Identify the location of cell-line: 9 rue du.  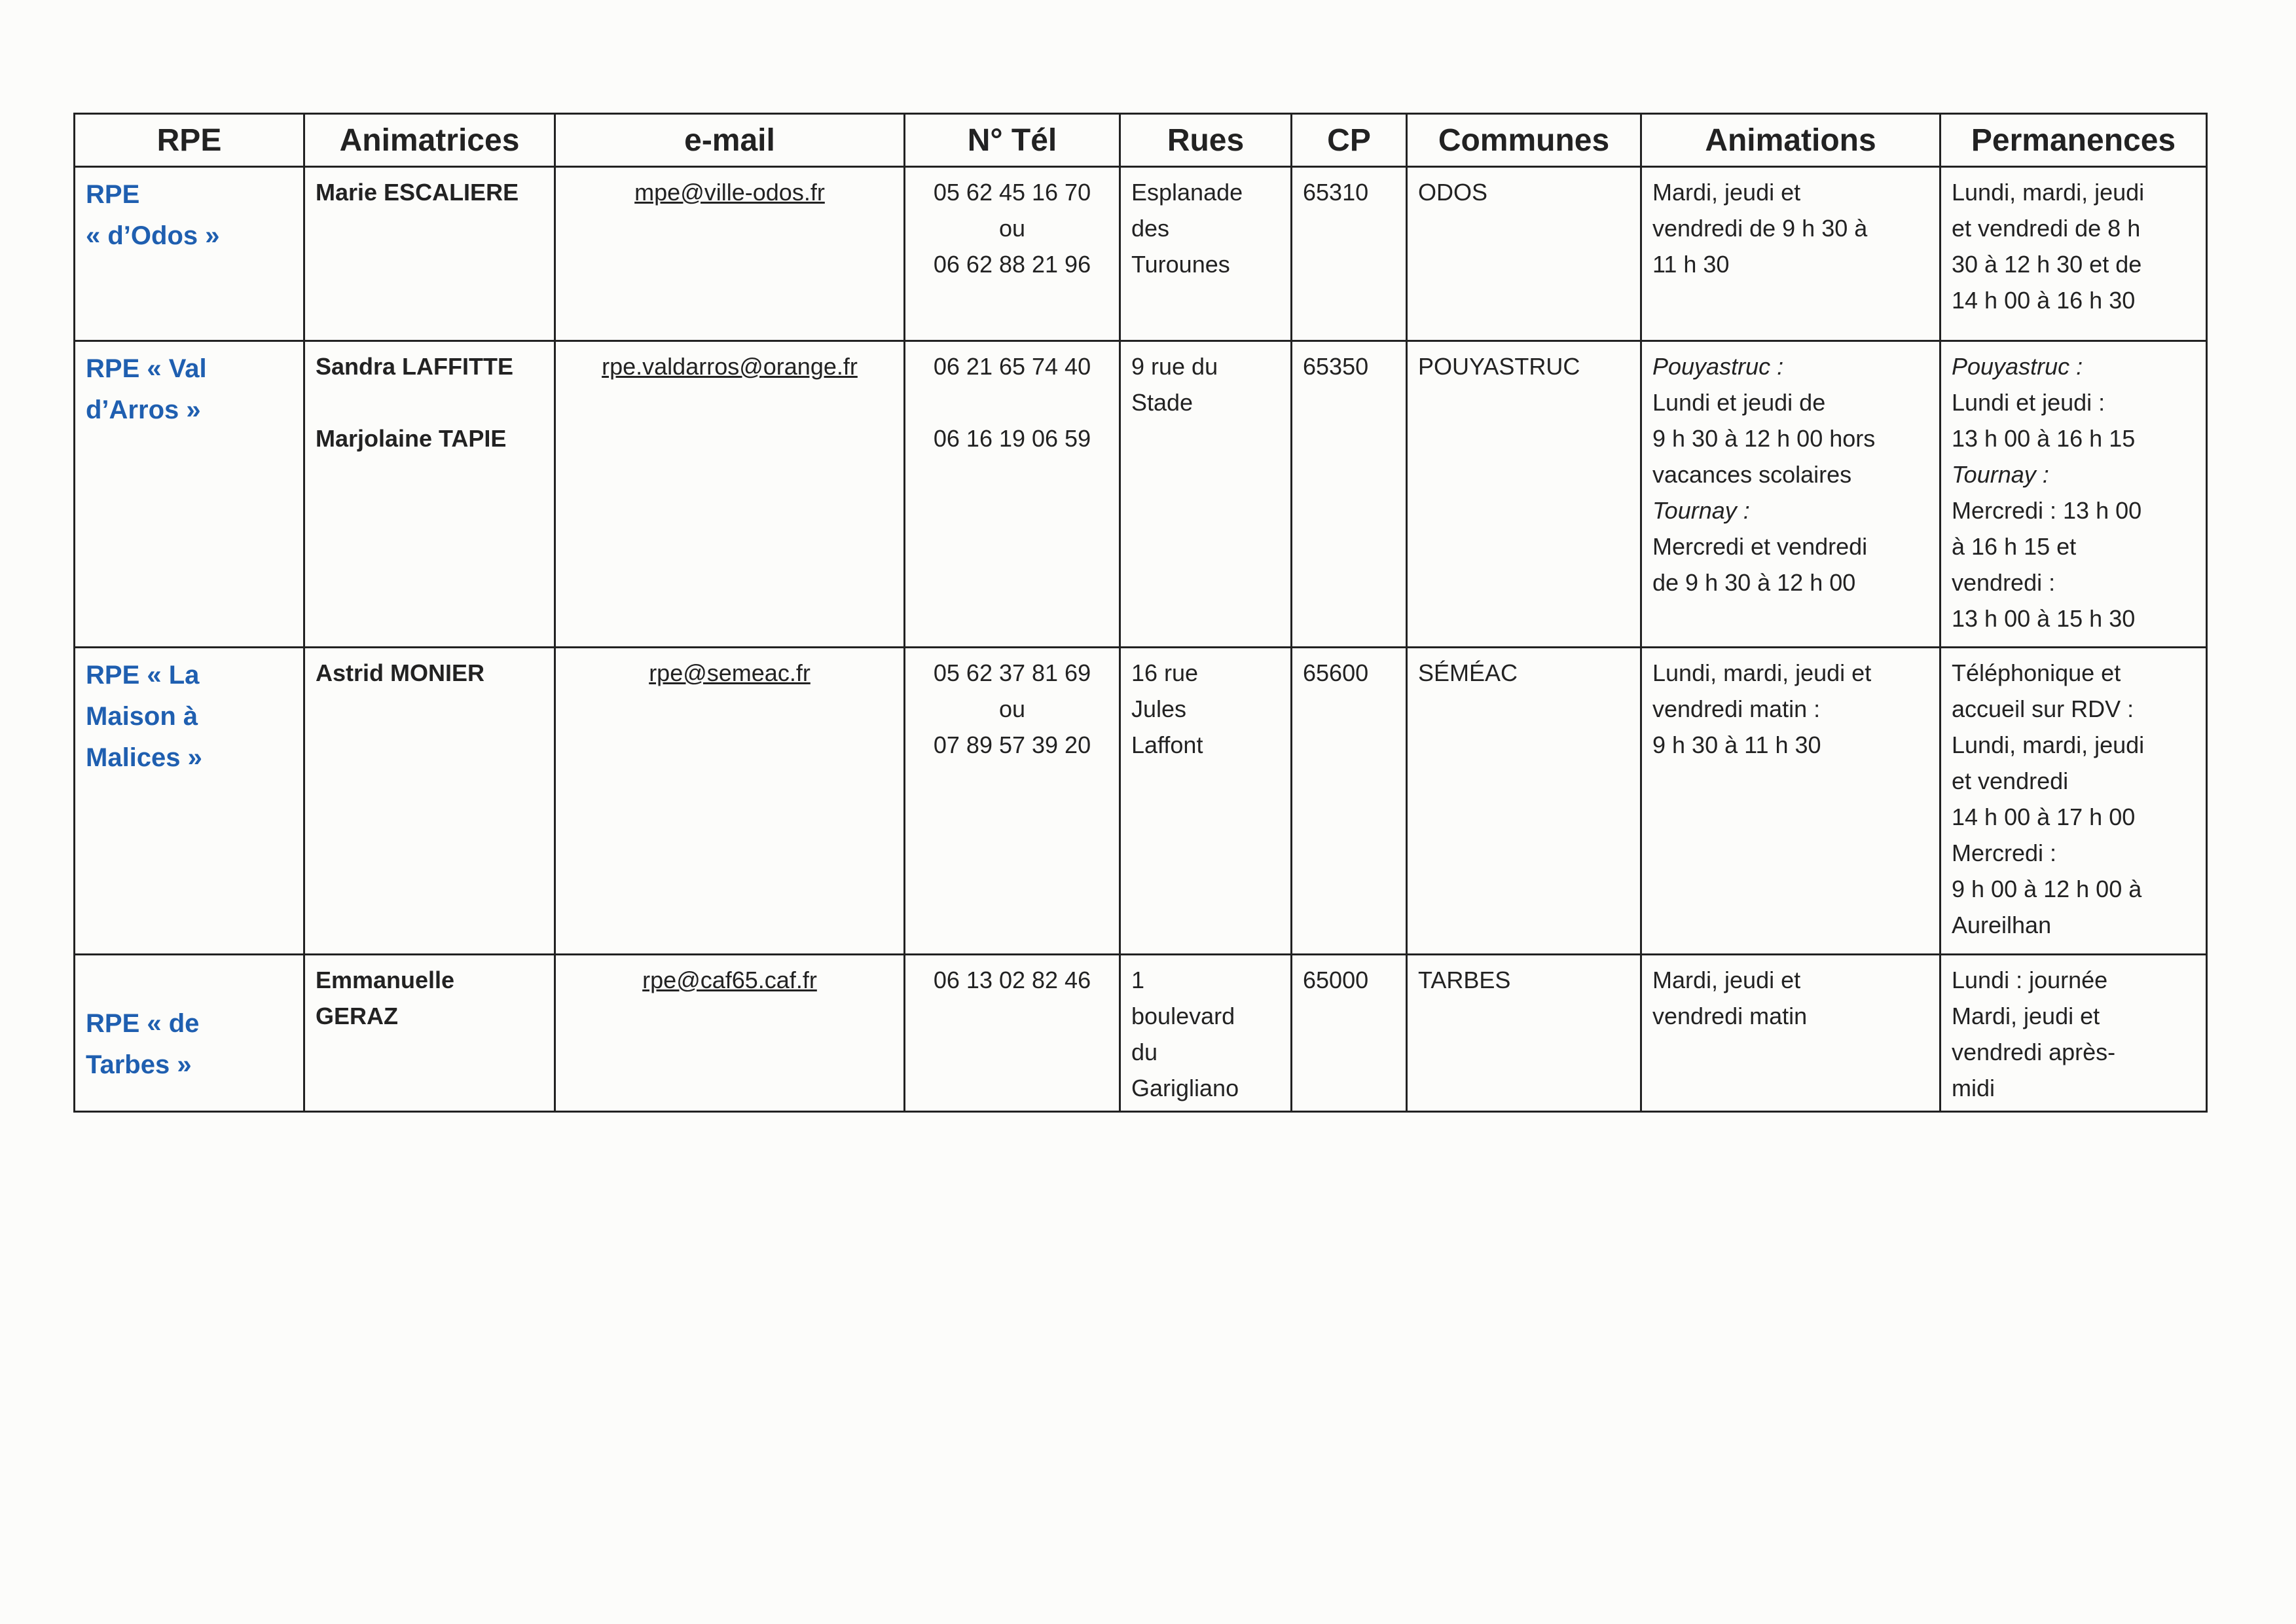
(1174, 366).